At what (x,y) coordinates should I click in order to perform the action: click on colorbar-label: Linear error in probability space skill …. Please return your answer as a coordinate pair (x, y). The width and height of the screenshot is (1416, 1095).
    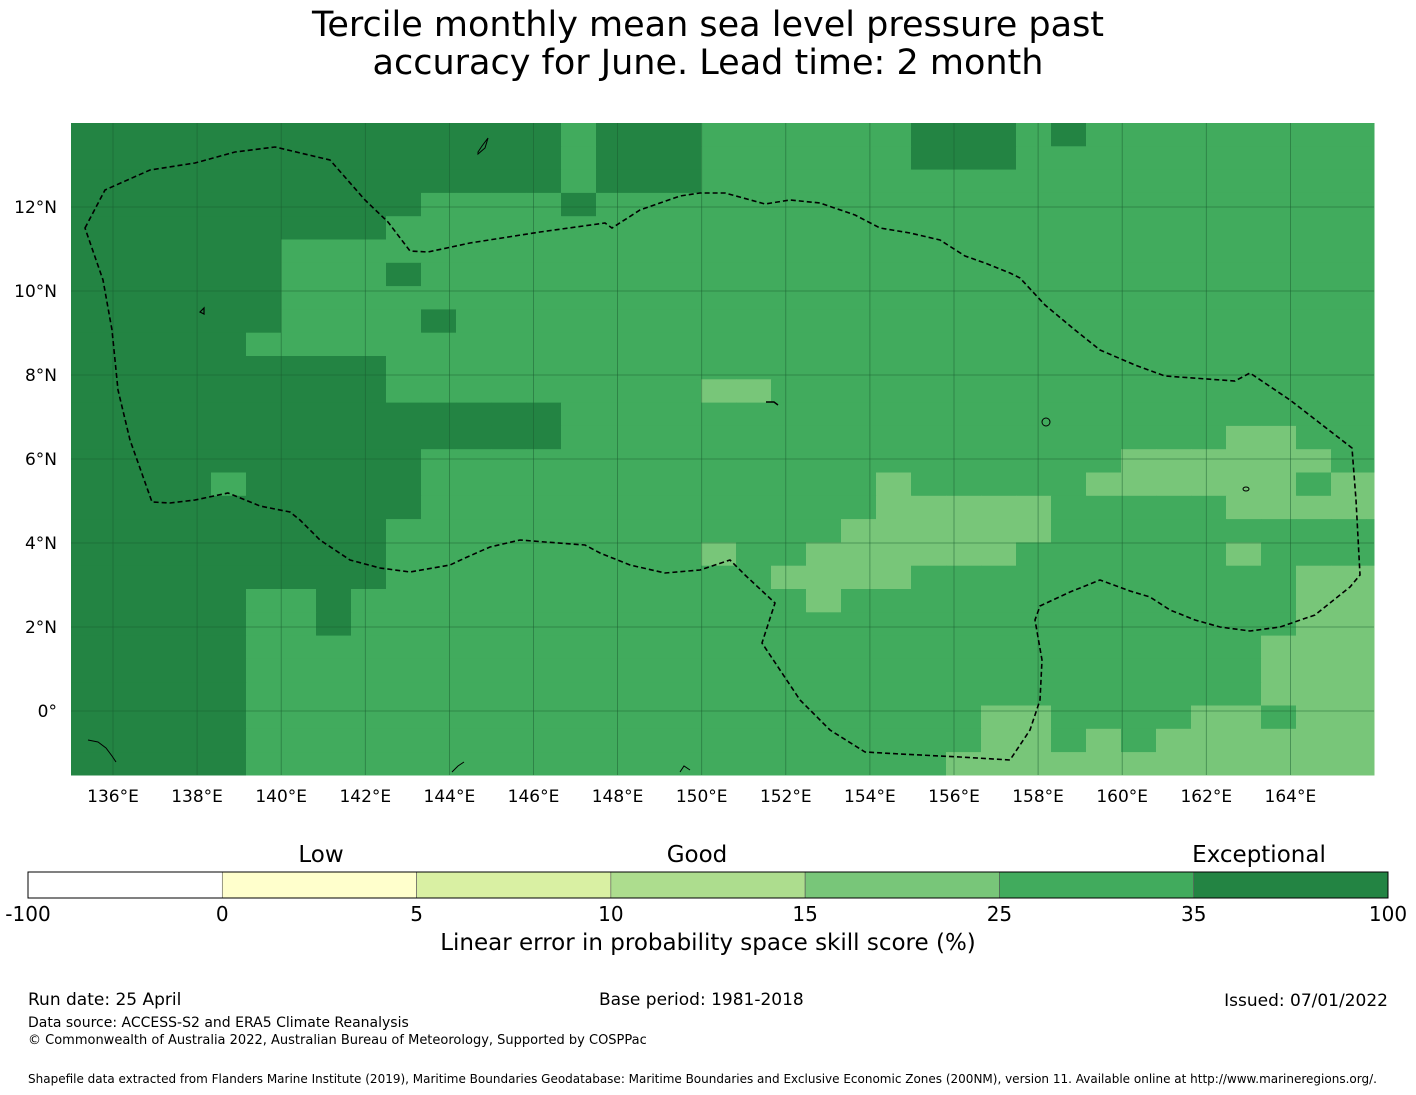
    Looking at the image, I should click on (708, 943).